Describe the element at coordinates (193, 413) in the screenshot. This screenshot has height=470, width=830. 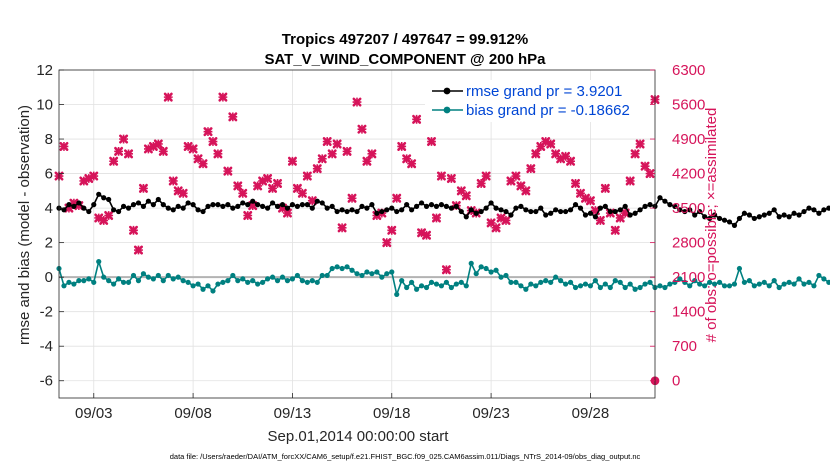
I see `x-tick-label: 09/08` at that location.